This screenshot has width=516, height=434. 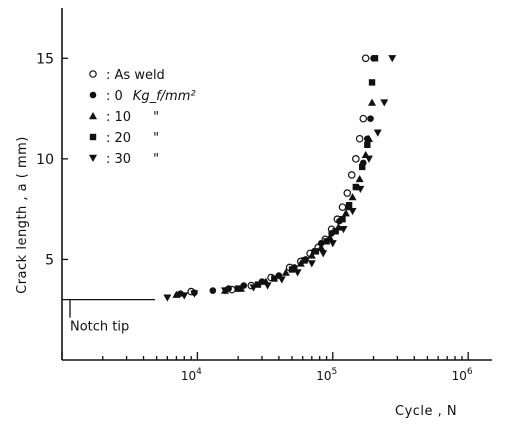 What do you see at coordinates (462, 375) in the screenshot?
I see `x-tick-label: 10⁶` at bounding box center [462, 375].